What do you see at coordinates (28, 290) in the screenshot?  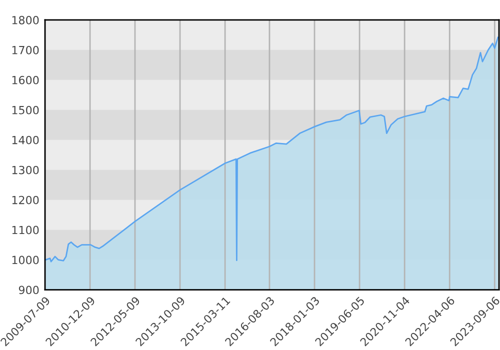 I see `y-tick-label: 900` at bounding box center [28, 290].